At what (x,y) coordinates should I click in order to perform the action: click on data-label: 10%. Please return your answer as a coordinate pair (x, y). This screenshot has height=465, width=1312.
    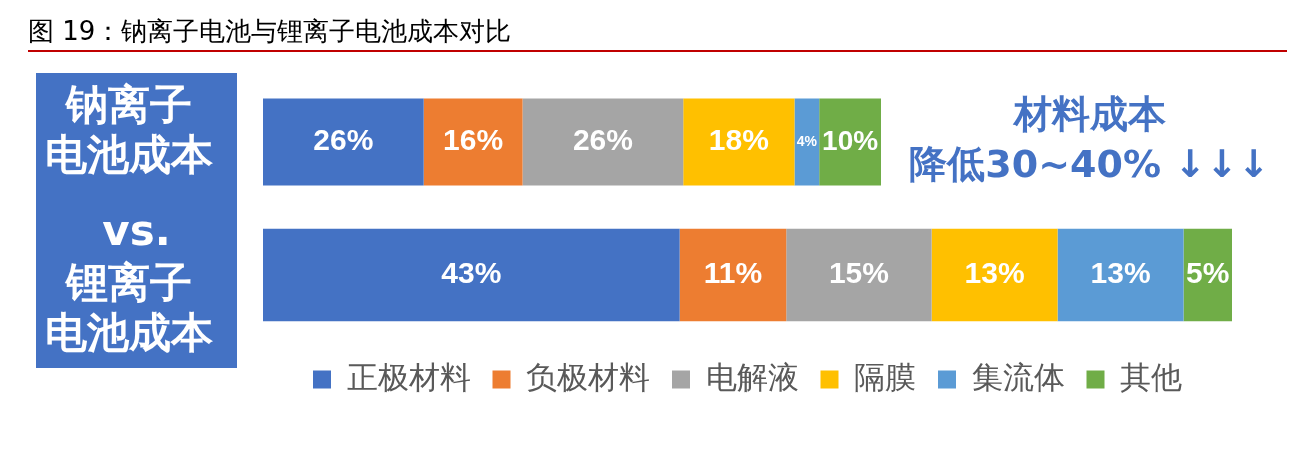
    Looking at the image, I should click on (850, 140).